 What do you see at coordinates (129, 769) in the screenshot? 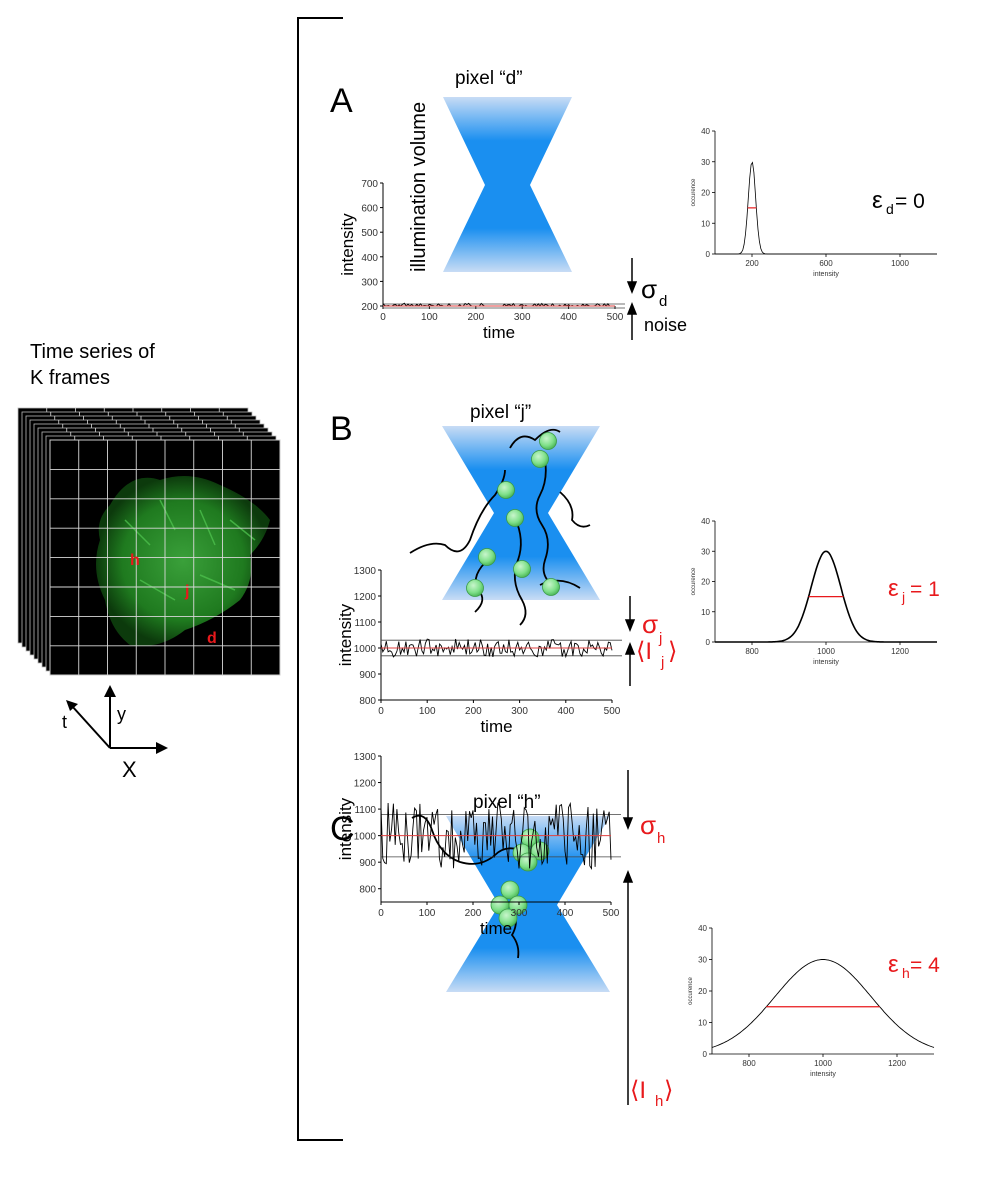
I see `axis-x-label: X` at bounding box center [129, 769].